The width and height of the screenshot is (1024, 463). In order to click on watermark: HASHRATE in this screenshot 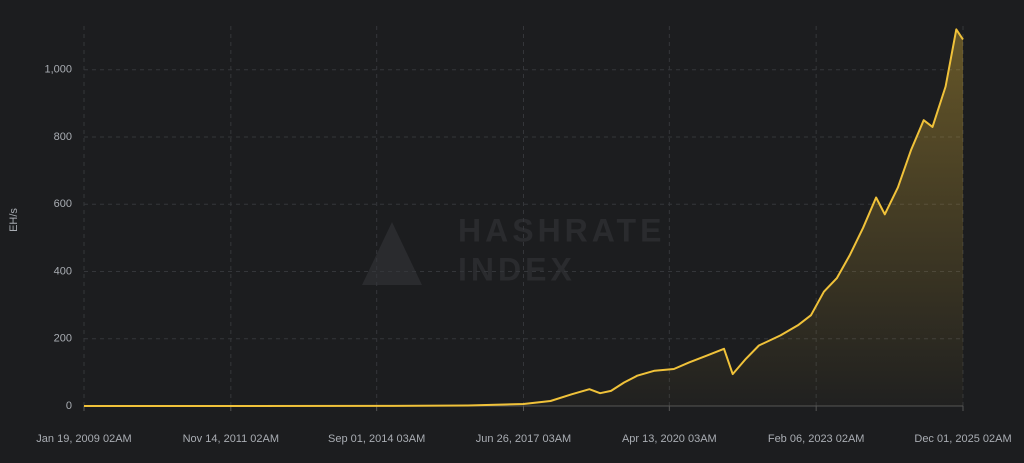, I will do `click(561, 230)`.